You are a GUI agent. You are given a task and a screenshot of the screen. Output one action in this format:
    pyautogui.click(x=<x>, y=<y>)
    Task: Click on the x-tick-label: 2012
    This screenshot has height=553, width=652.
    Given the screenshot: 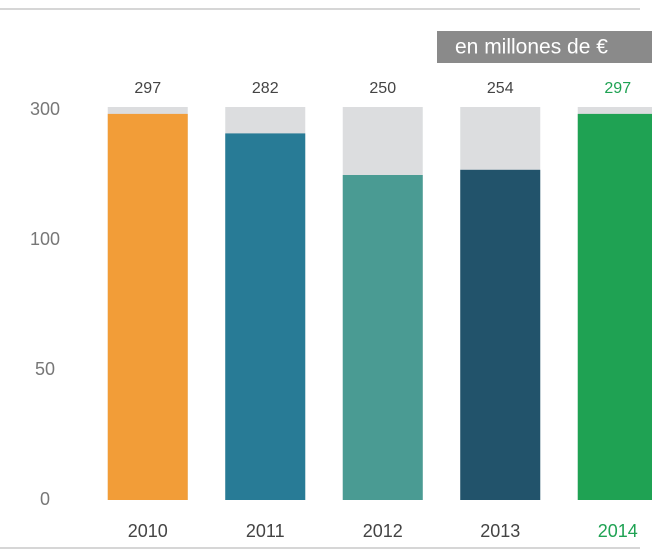 What is the action you would take?
    pyautogui.click(x=383, y=531)
    